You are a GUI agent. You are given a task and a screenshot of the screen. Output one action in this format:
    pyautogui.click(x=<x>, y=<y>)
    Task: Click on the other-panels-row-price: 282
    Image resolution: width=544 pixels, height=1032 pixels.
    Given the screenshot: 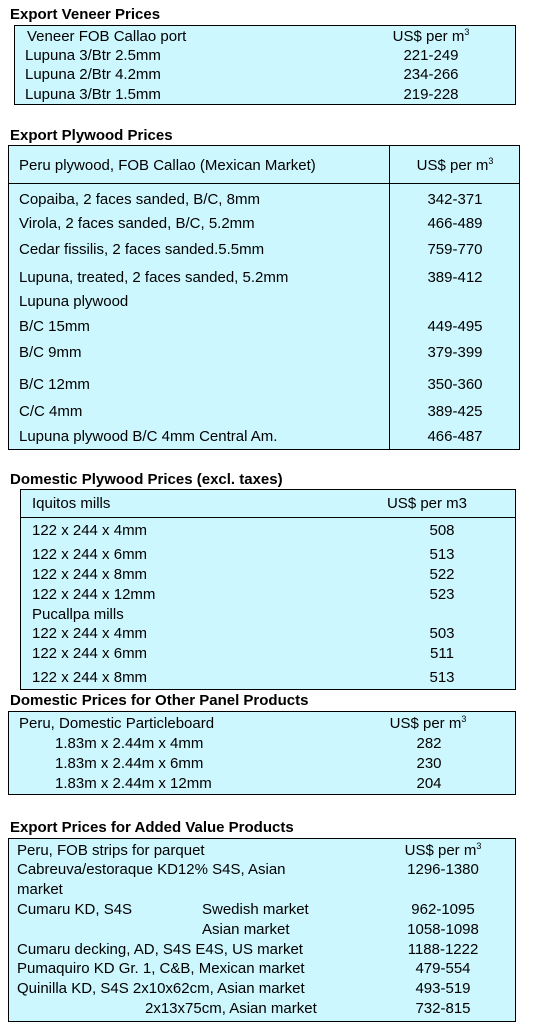 What is the action you would take?
    pyautogui.click(x=429, y=743)
    